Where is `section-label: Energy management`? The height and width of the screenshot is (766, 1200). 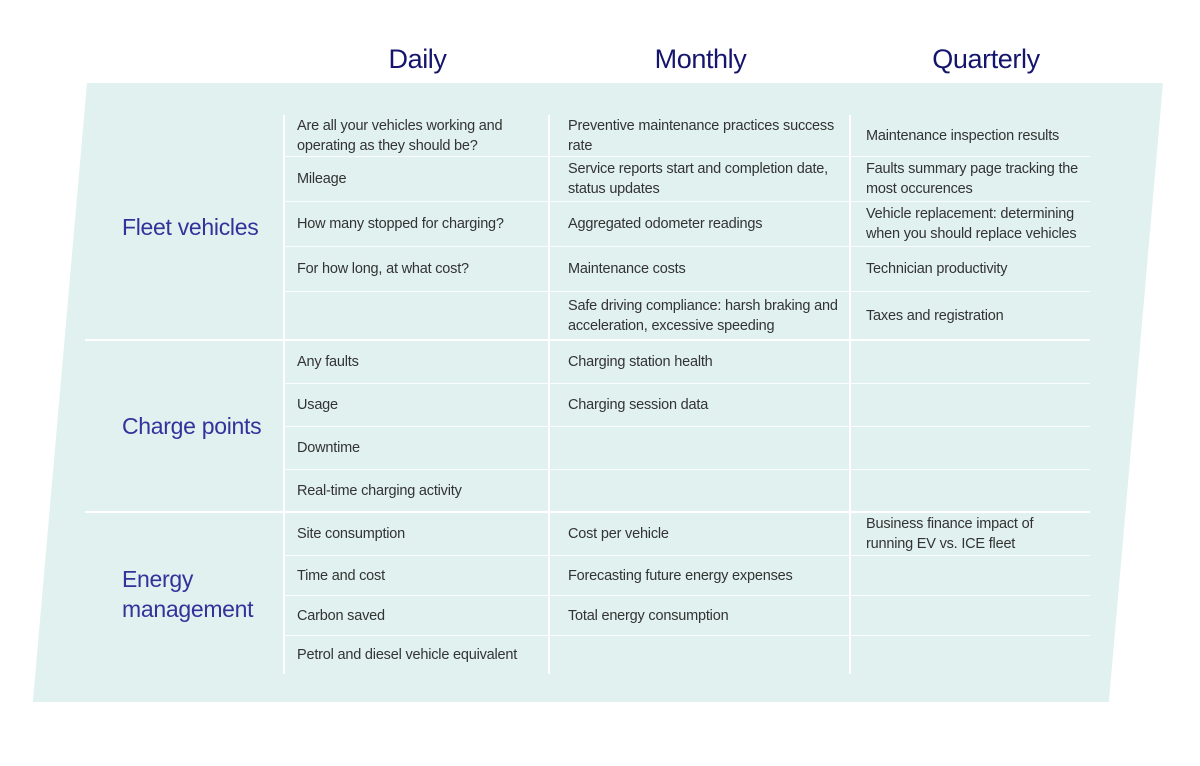
section-label: Energy management is located at coordinates (185, 593).